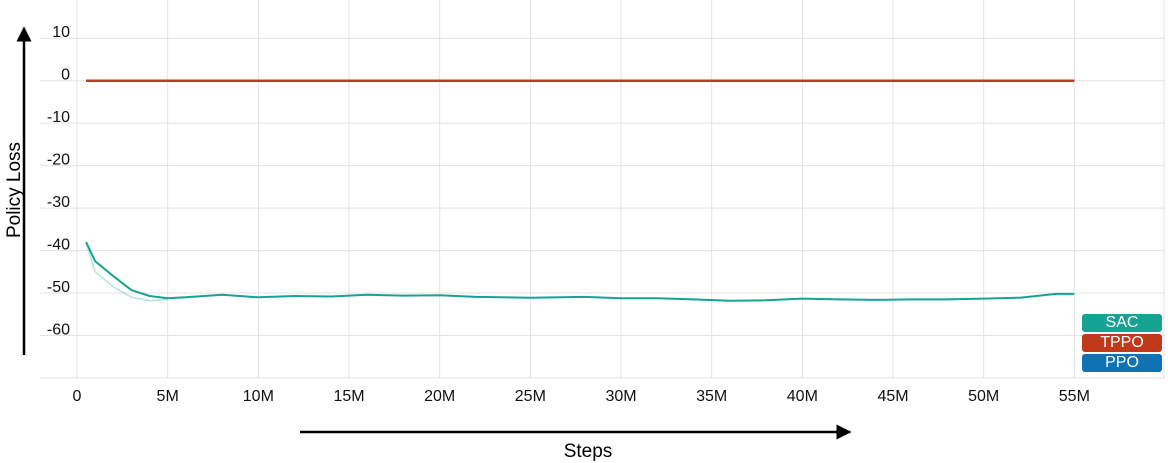  I want to click on legend-item-tppo: TPPO, so click(1122, 343).